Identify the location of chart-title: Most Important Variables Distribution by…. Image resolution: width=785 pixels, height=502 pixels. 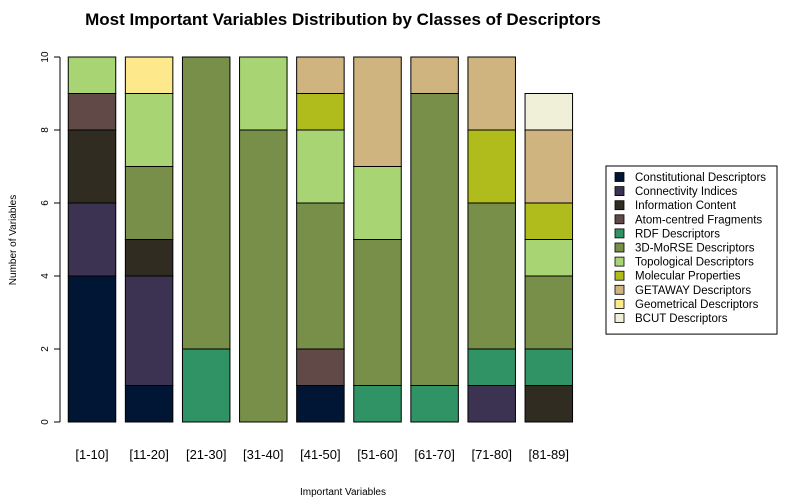
(343, 19).